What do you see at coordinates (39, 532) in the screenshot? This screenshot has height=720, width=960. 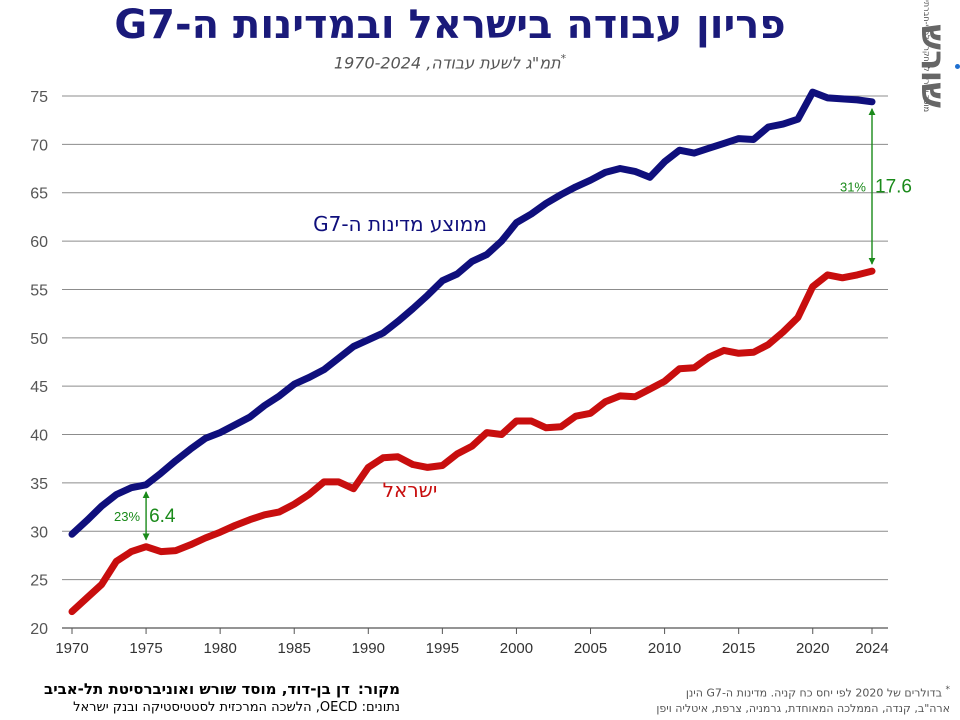 I see `y-tick-label-30: 30` at bounding box center [39, 532].